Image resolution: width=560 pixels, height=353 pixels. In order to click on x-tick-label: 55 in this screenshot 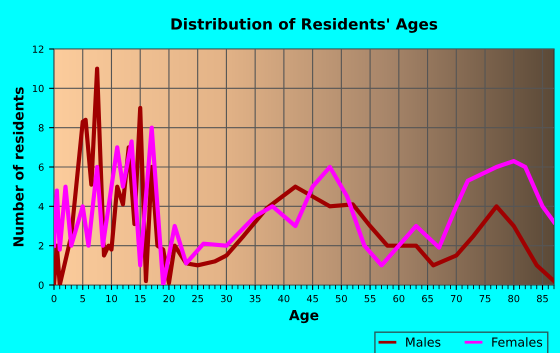, I will do `click(370, 298)`.